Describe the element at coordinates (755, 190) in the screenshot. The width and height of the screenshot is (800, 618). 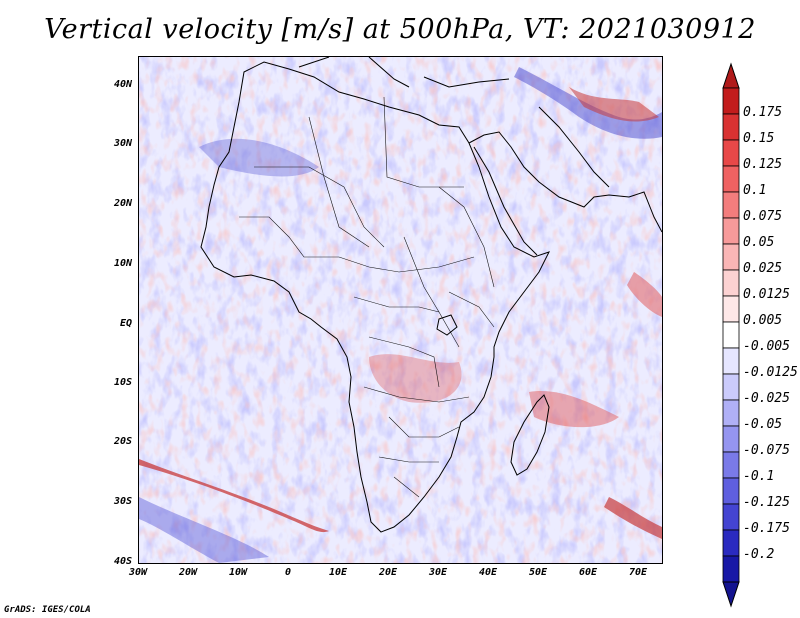
I see `colorbar-label: 0.1` at that location.